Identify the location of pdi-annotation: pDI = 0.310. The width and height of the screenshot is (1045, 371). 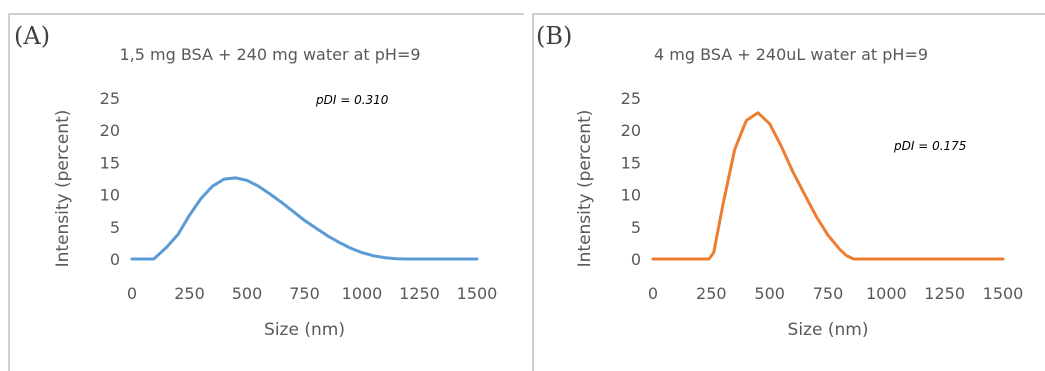
(352, 100).